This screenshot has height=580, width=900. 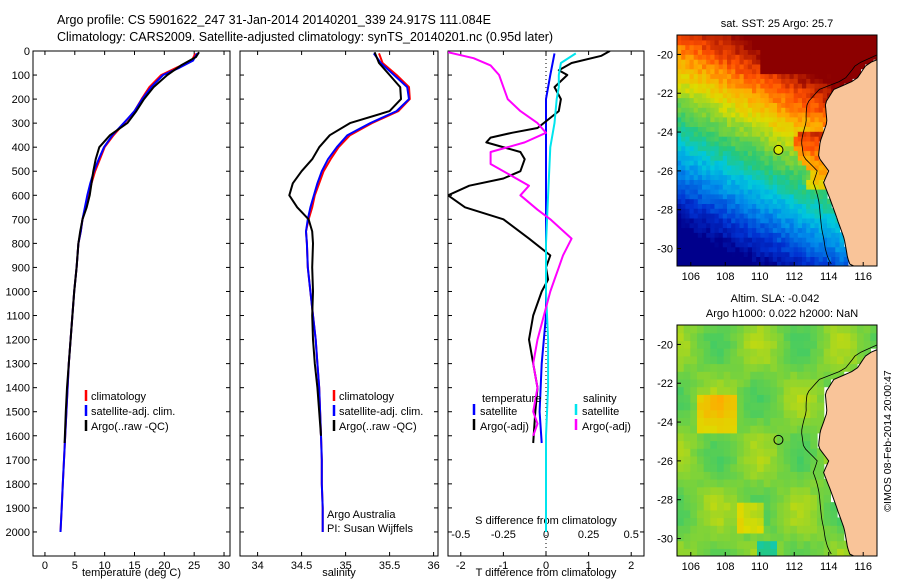 What do you see at coordinates (777, 440) in the screenshot?
I see `map-field` at bounding box center [777, 440].